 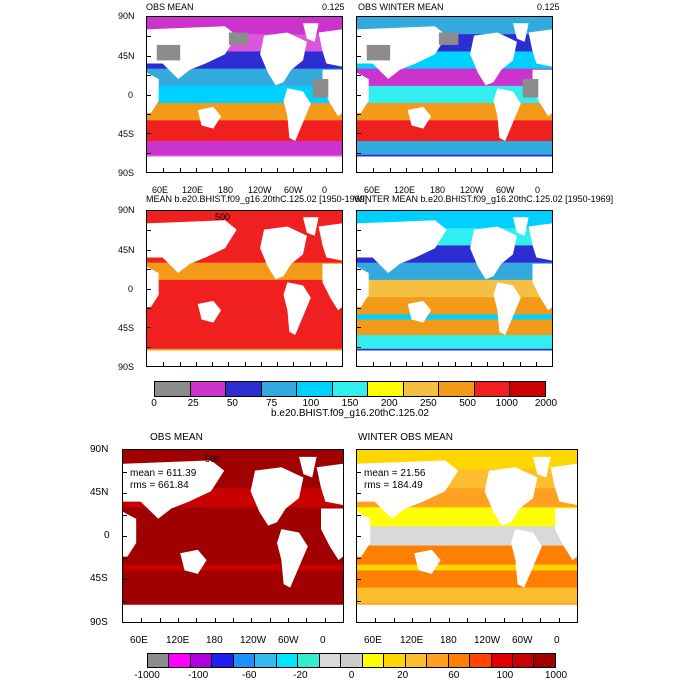 What do you see at coordinates (272, 403) in the screenshot?
I see `colorbar-label: 75` at bounding box center [272, 403].